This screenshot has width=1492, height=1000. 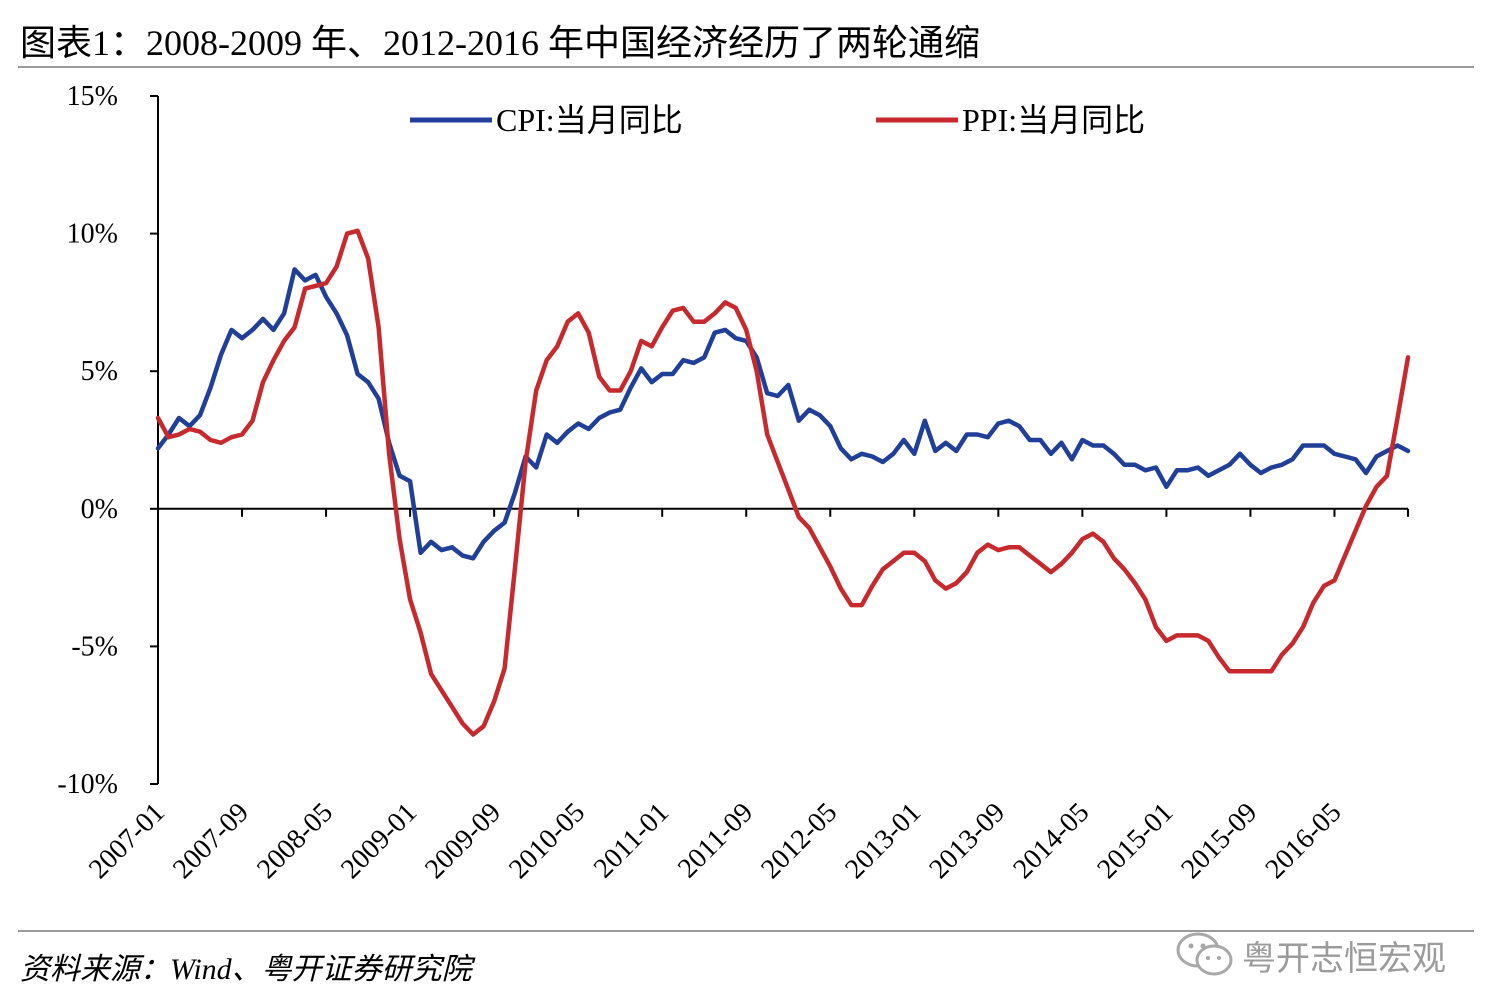 What do you see at coordinates (1051, 841) in the screenshot?
I see `x-tick-label: 2014-05` at bounding box center [1051, 841].